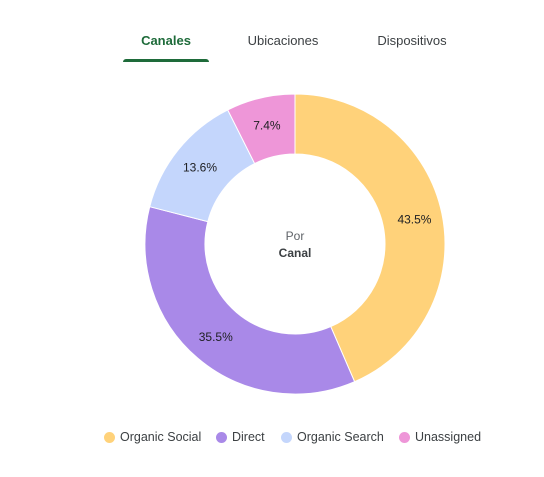 Image resolution: width=544 pixels, height=477 pixels. What do you see at coordinates (216, 337) in the screenshot?
I see `slice-percent-label: 35.5%` at bounding box center [216, 337].